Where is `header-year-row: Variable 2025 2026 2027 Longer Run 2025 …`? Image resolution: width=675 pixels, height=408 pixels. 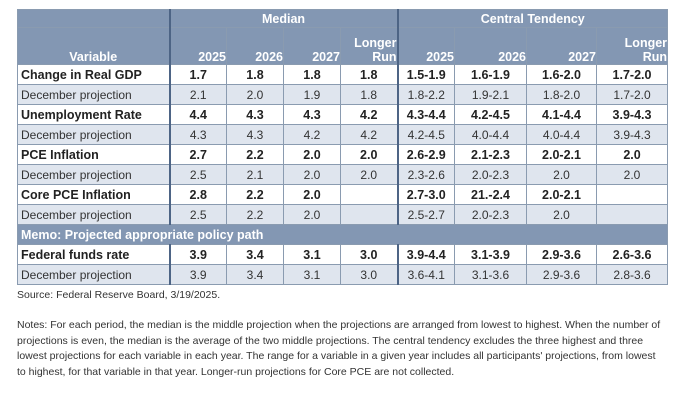 header-year-row: Variable 2025 2026 2027 Longer Run 2025 … is located at coordinates (343, 46).